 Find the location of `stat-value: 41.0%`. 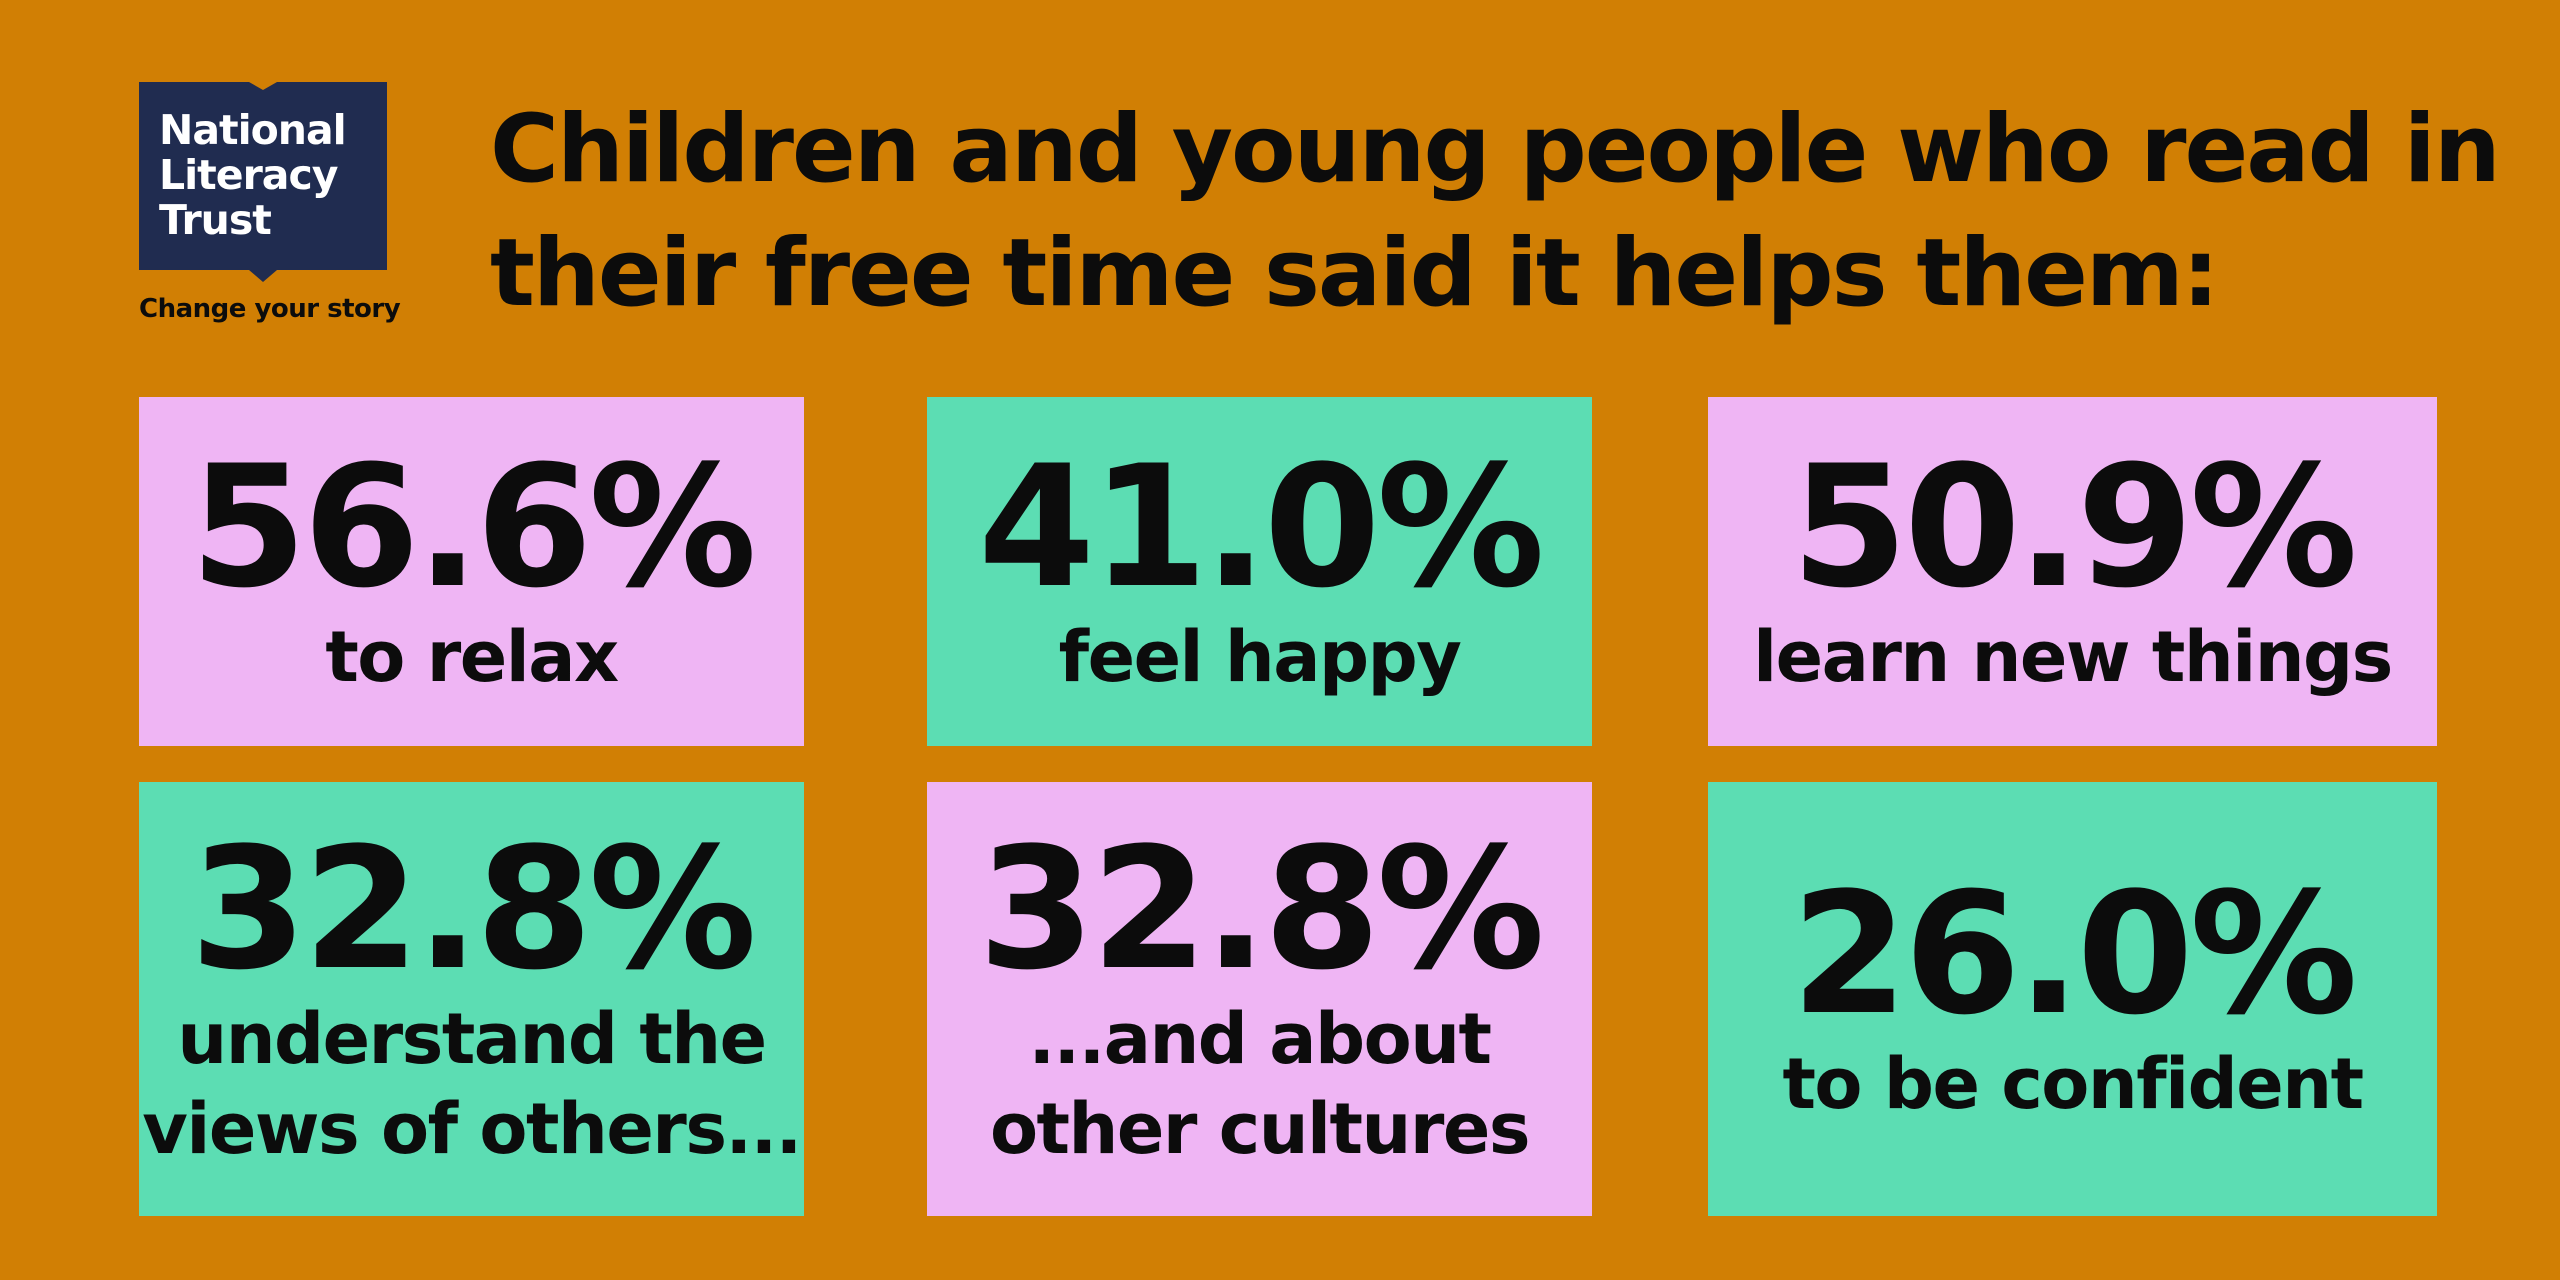

stat-value: 41.0% is located at coordinates (1261, 526).